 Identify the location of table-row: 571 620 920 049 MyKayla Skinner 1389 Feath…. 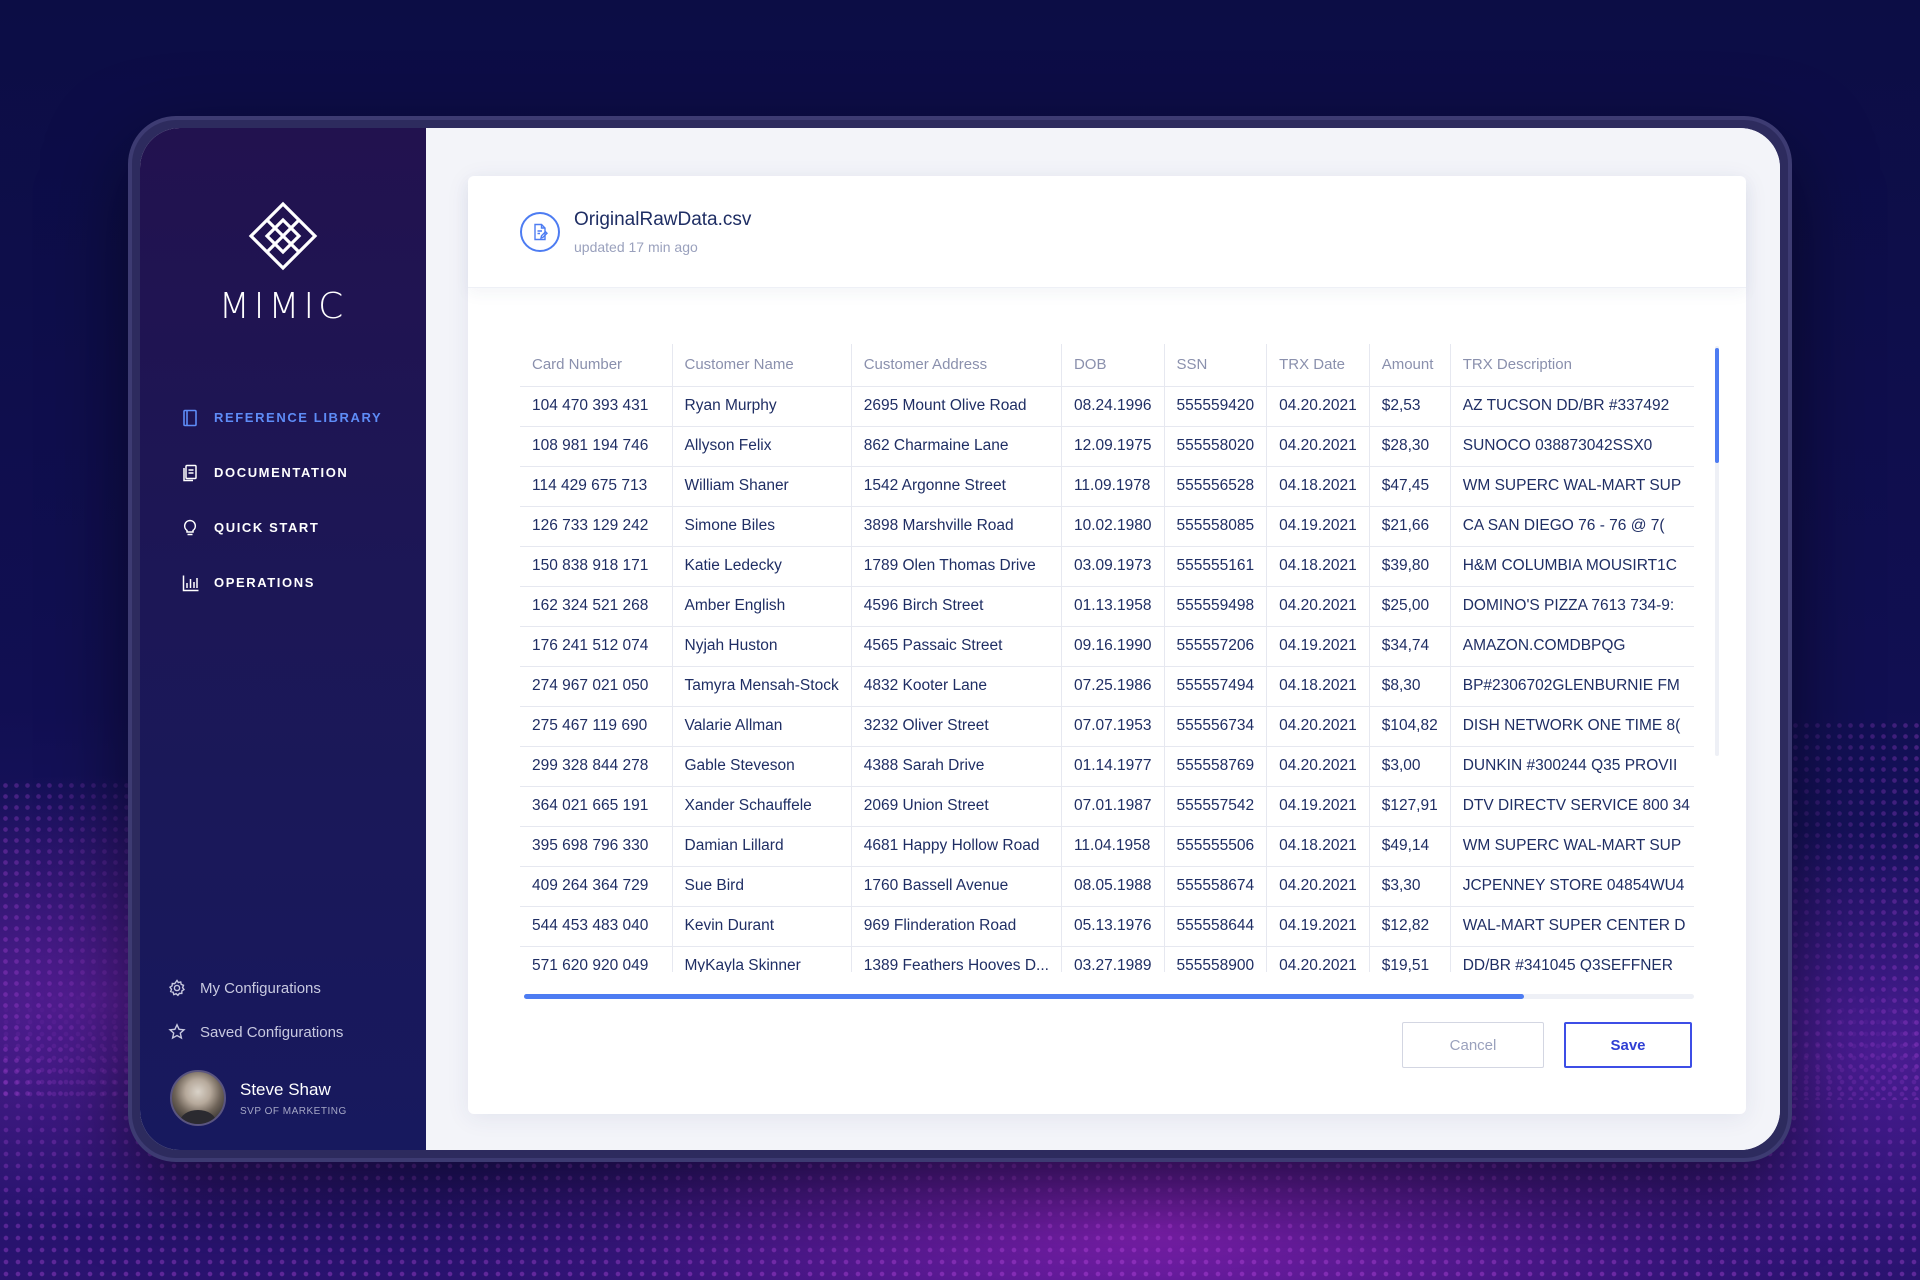
(1107, 959).